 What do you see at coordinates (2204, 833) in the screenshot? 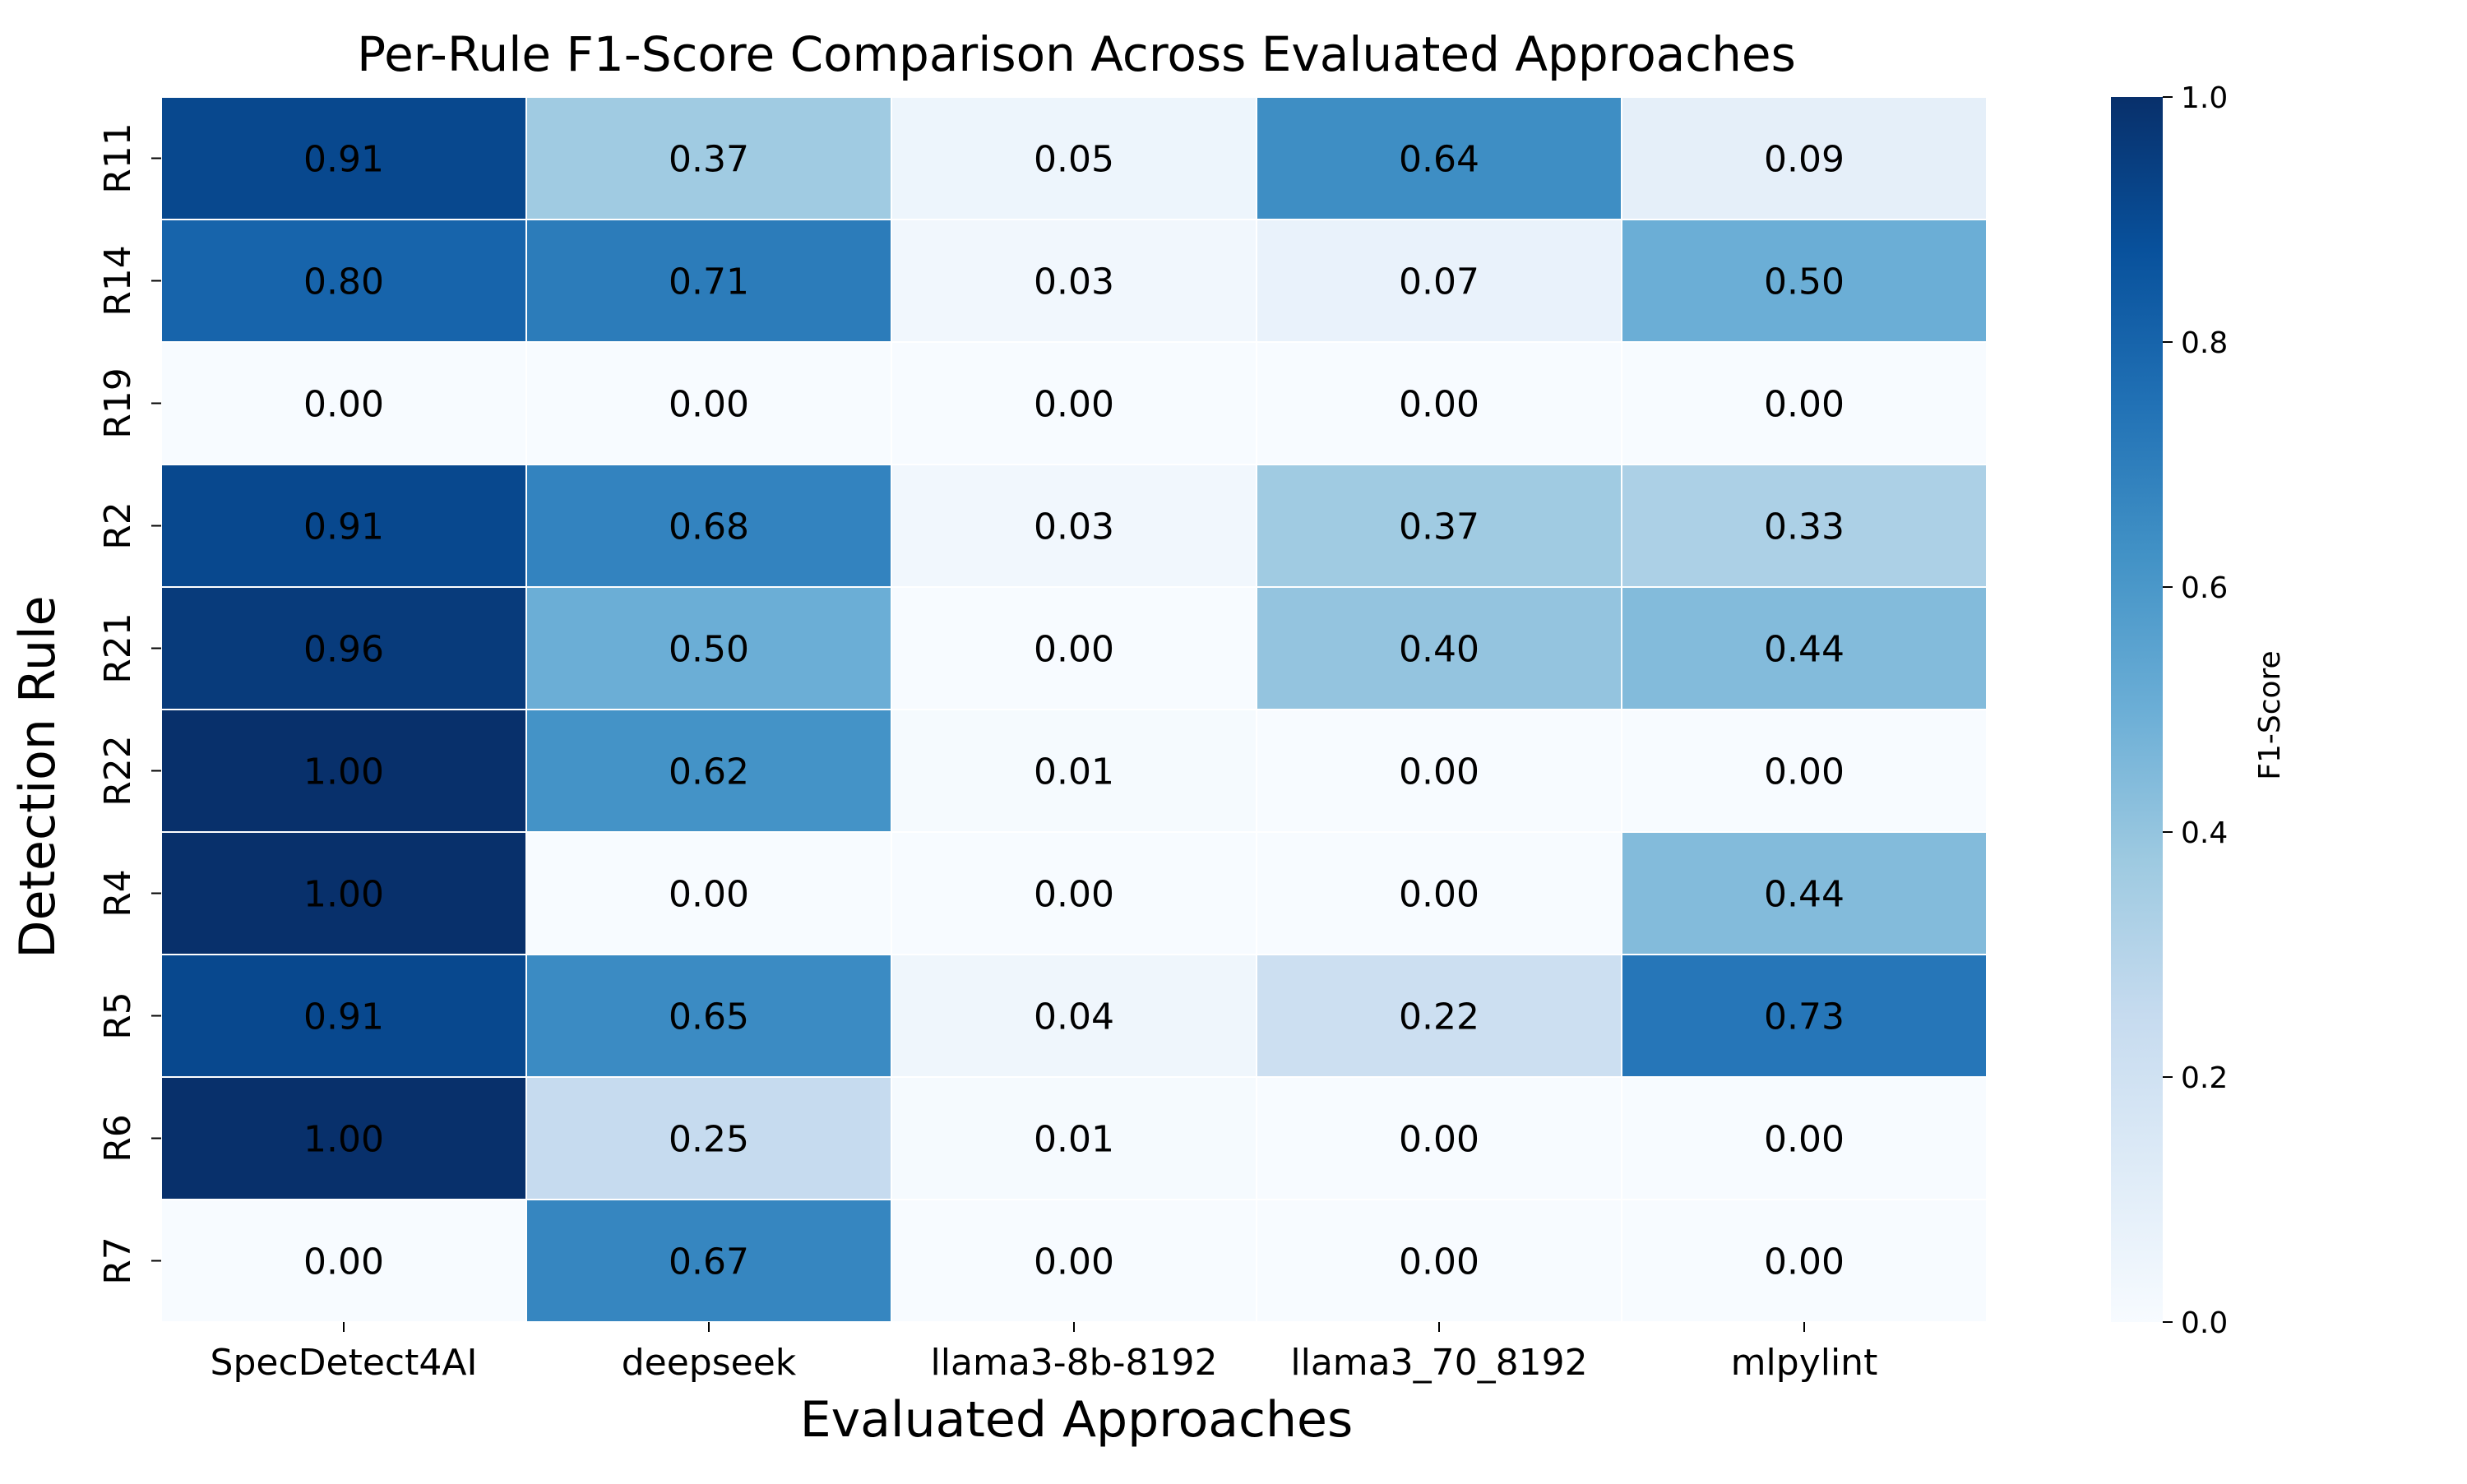
I see `colorbar-tick-label: 0.4` at bounding box center [2204, 833].